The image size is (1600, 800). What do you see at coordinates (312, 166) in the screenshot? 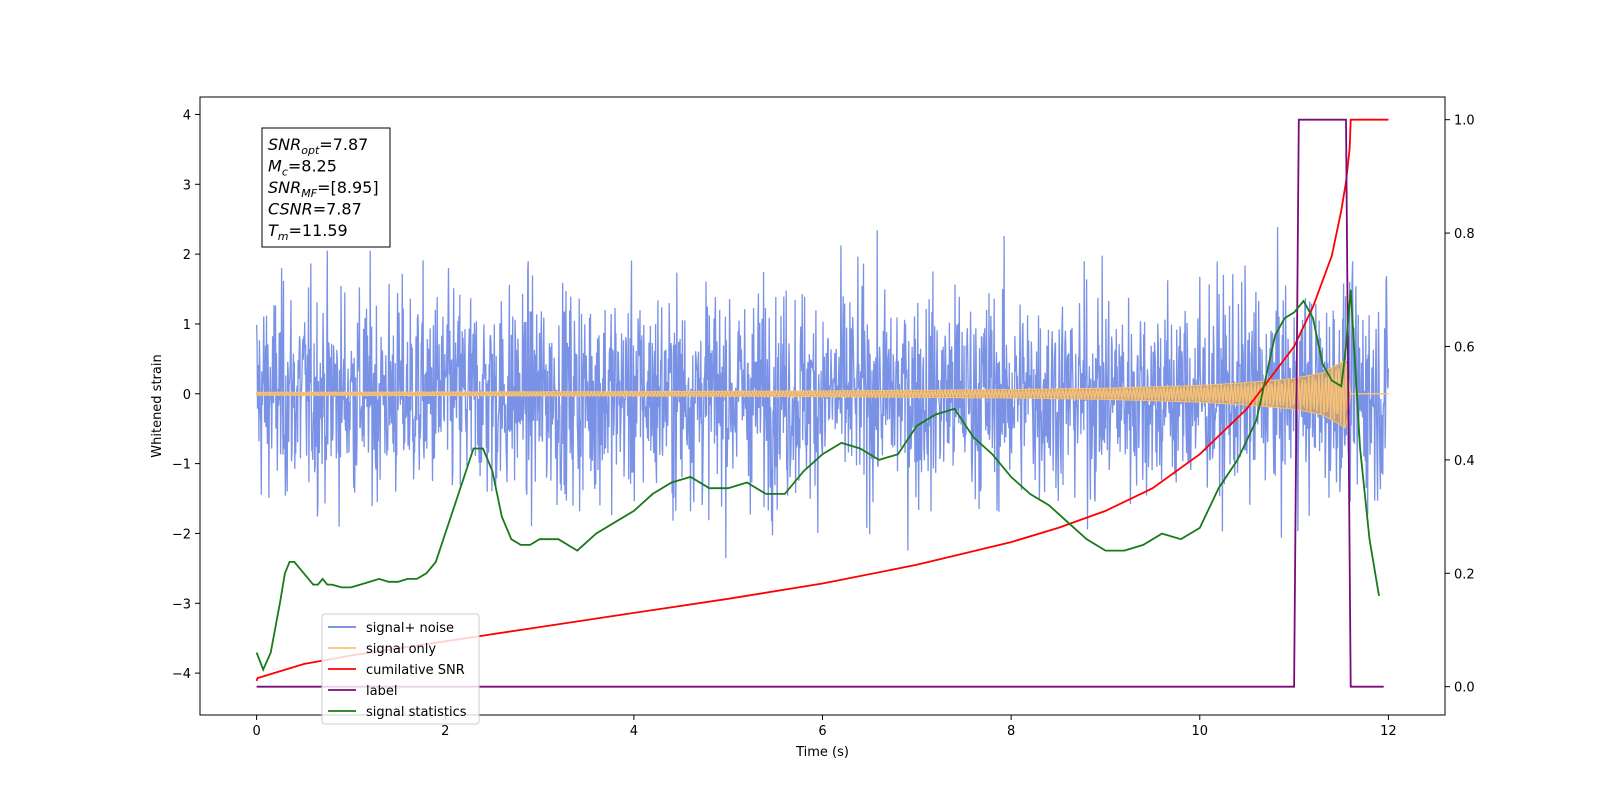
I see `annotation-value: =8.25` at bounding box center [312, 166].